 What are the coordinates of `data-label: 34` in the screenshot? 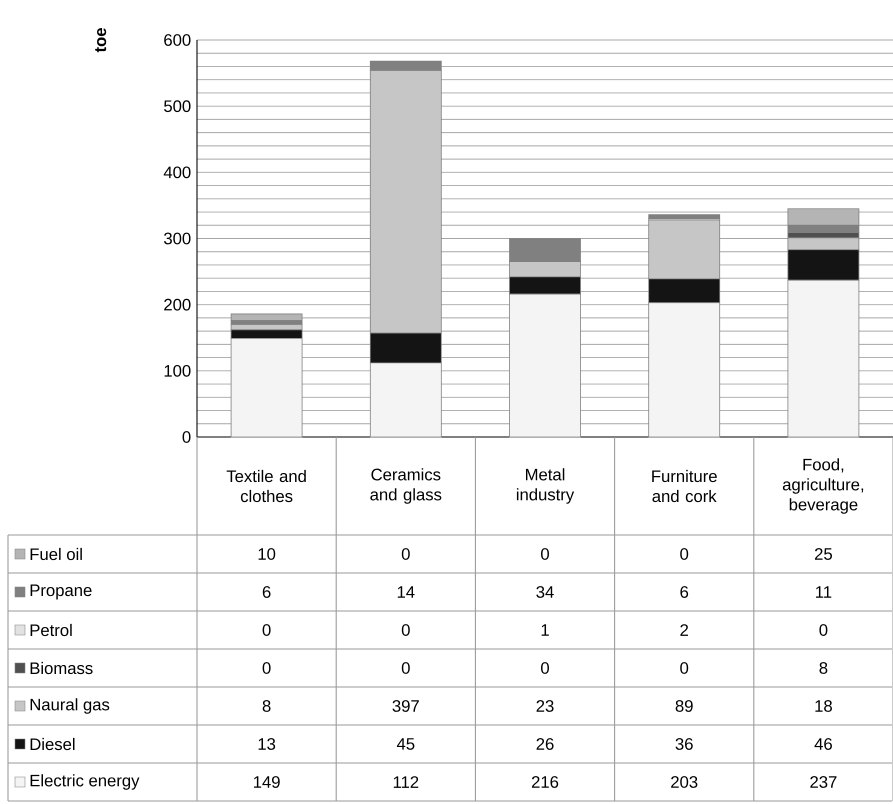 It's located at (545, 592).